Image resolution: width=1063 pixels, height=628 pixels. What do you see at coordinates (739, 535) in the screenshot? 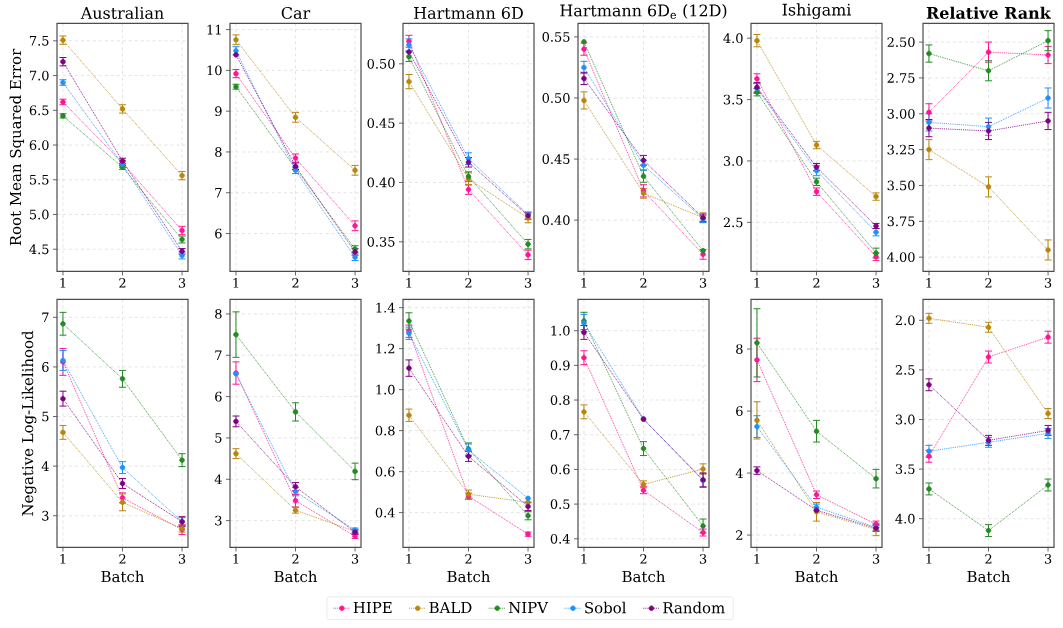
I see `y-tick-label: 2` at bounding box center [739, 535].